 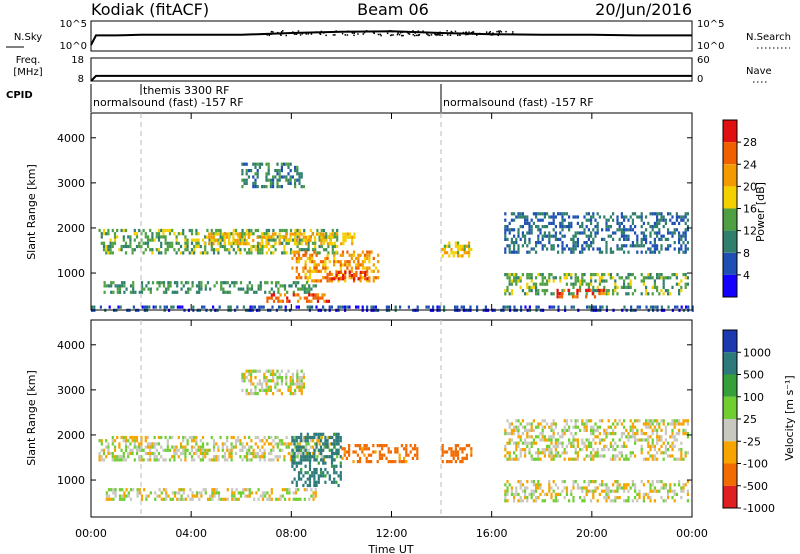 I want to click on velocity-colorbar-tick-label: -1000, so click(x=759, y=508).